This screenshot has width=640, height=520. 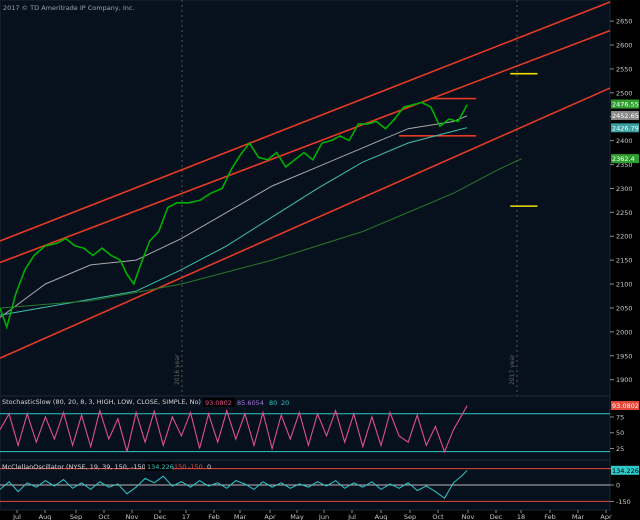 I want to click on year-marker-label: 2016 year, so click(x=177, y=369).